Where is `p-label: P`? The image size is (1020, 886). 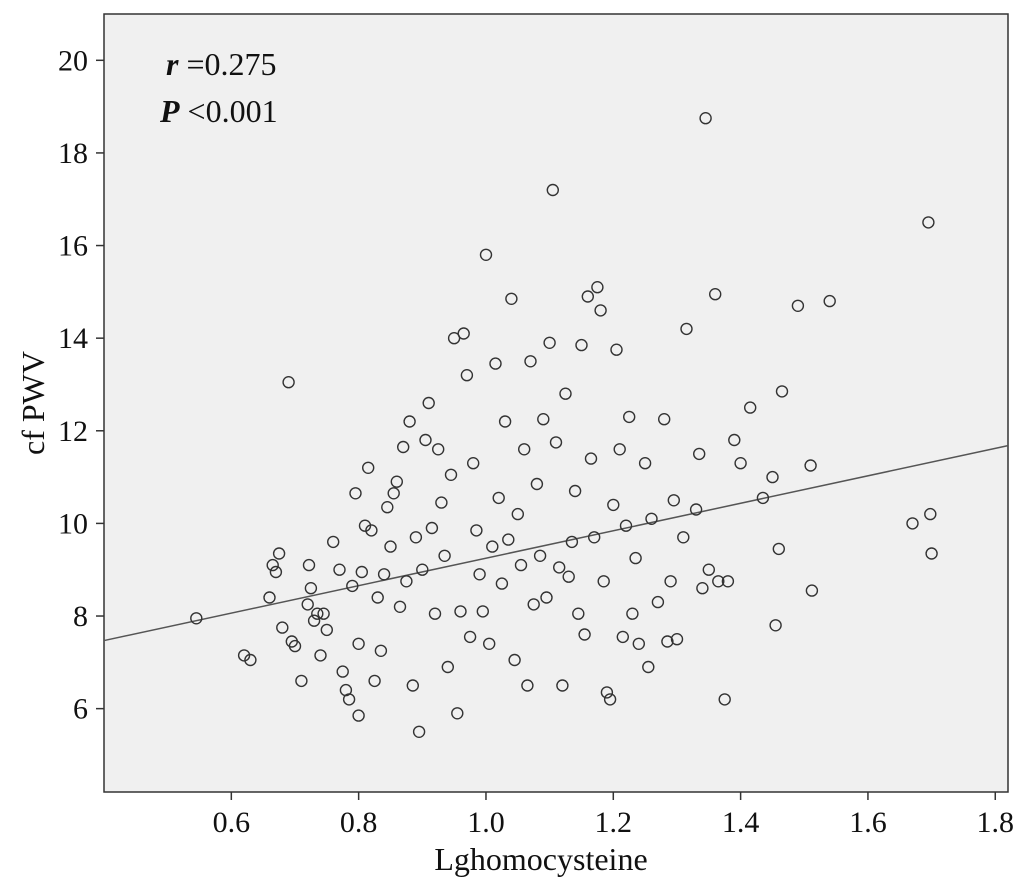
p-label: P is located at coordinates (169, 111).